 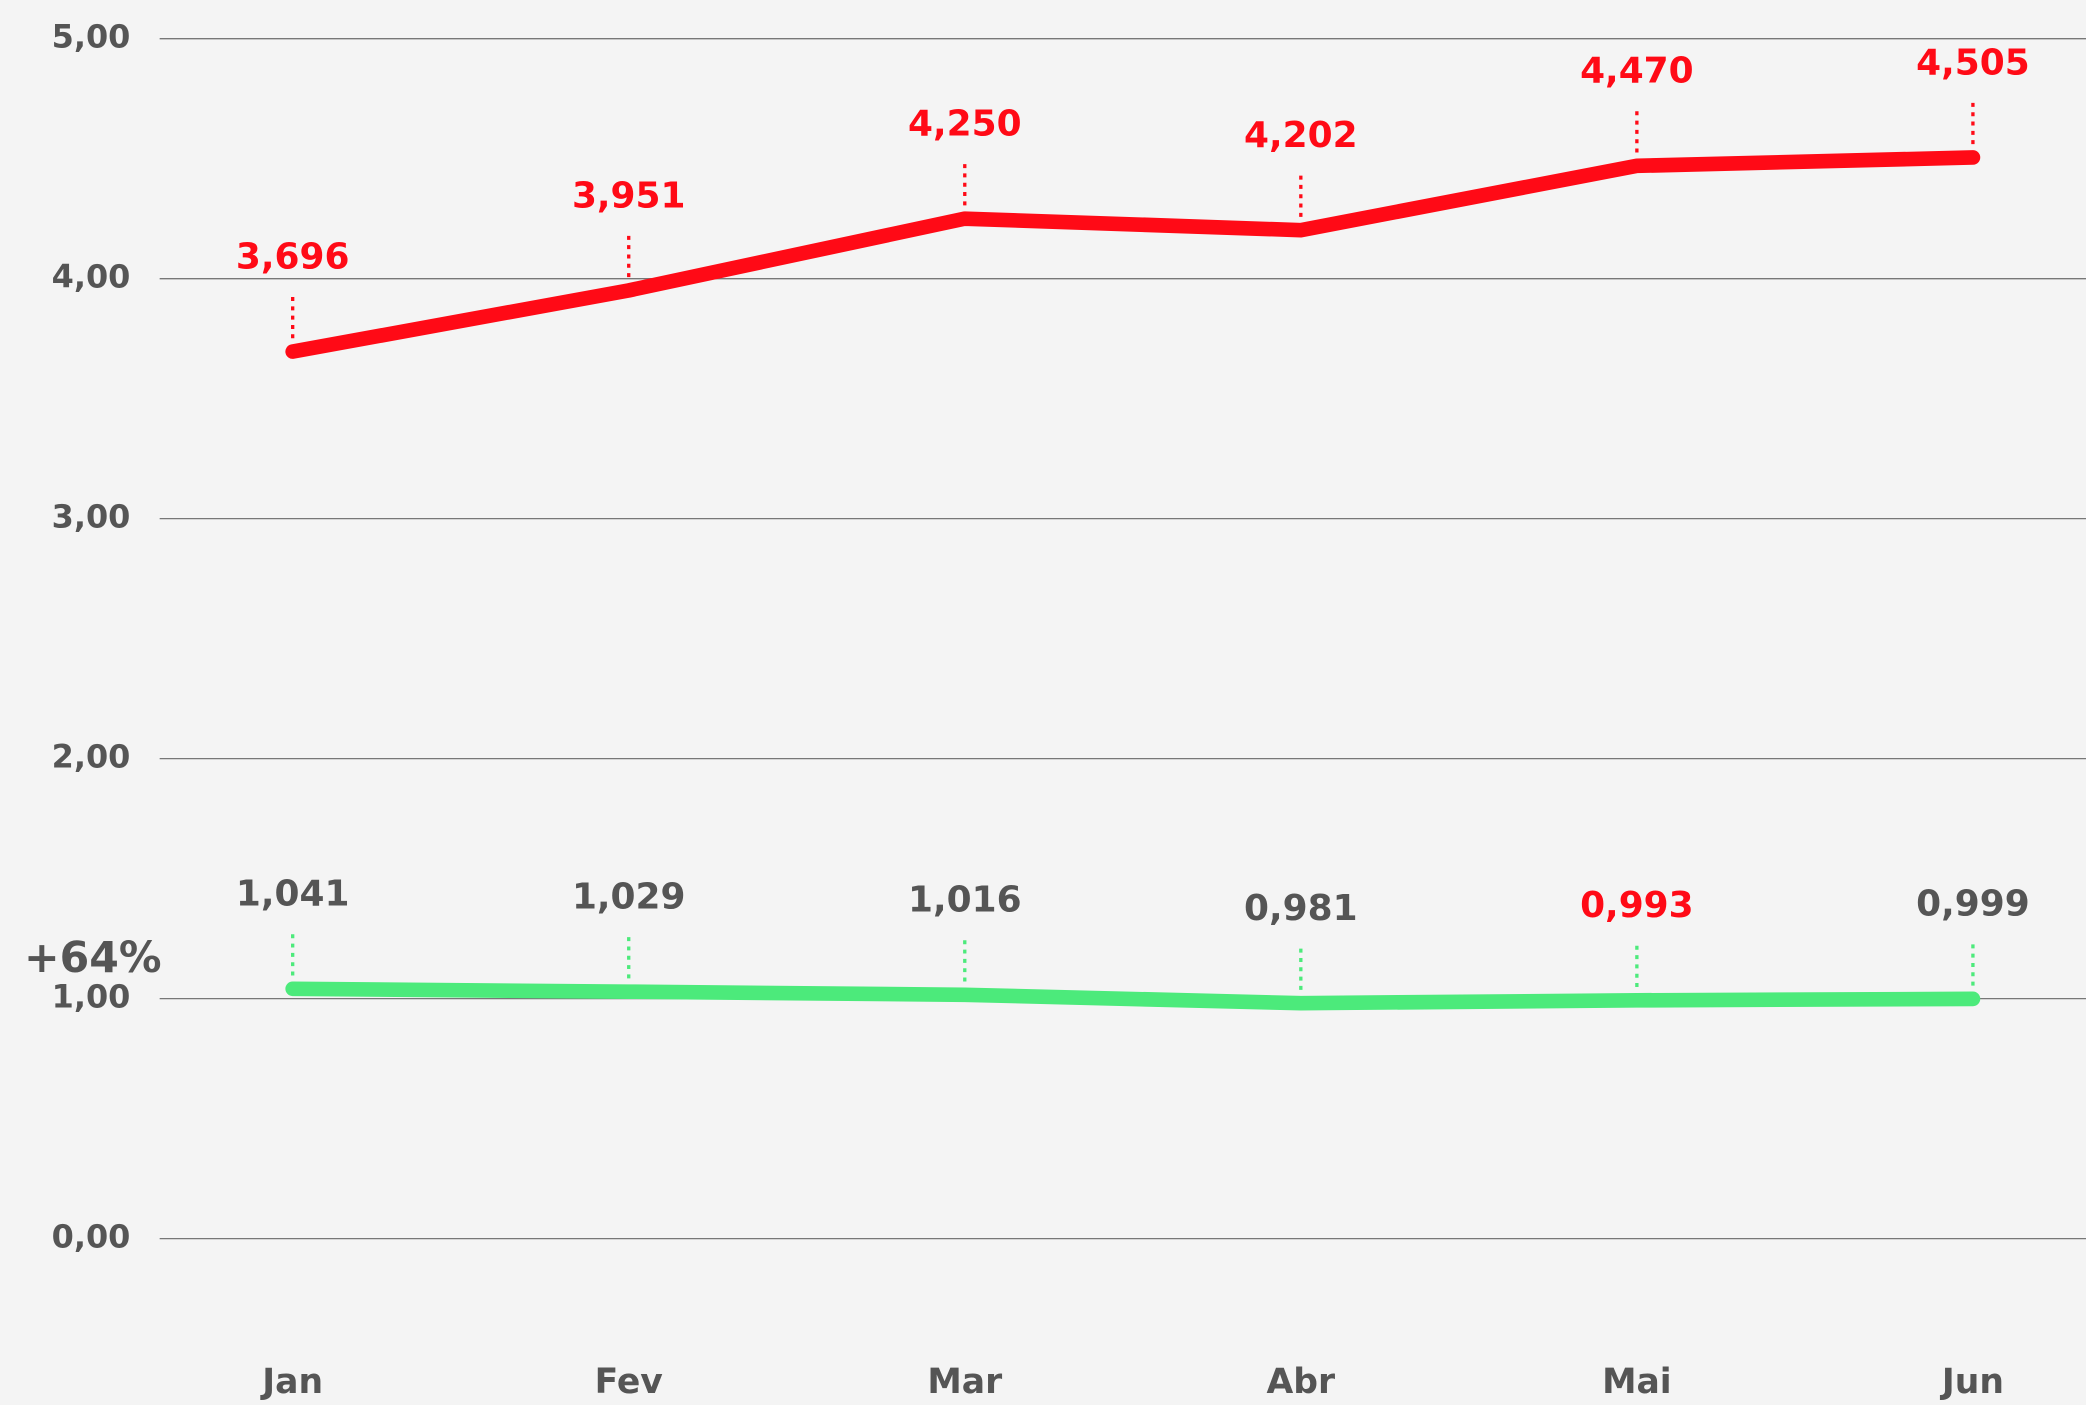 What do you see at coordinates (91, 517) in the screenshot?
I see `y-tick-label: 3,00` at bounding box center [91, 517].